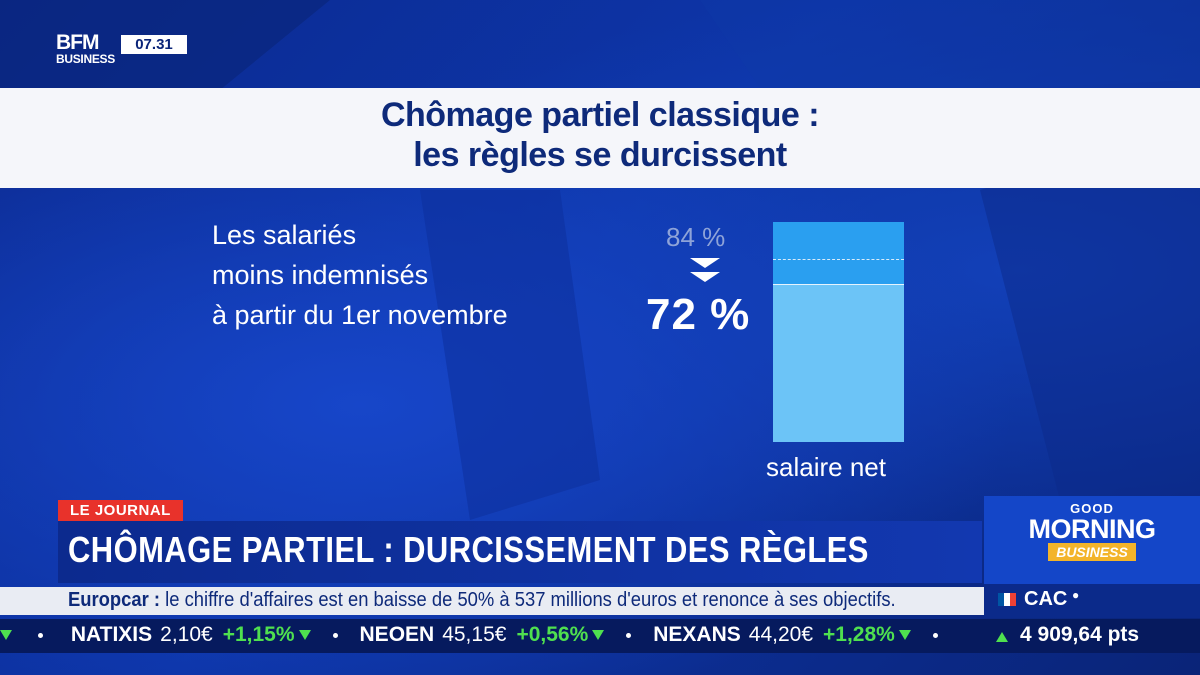 Image resolution: width=1200 pixels, height=675 pixels. What do you see at coordinates (600, 155) in the screenshot?
I see `title-line-2: les règles se durcissent` at bounding box center [600, 155].